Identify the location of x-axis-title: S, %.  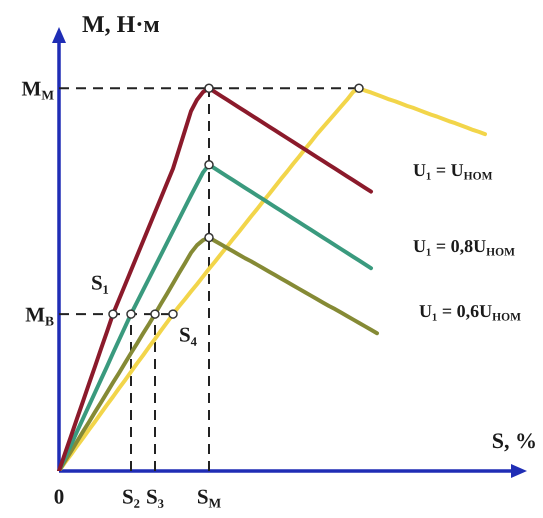
(514, 440).